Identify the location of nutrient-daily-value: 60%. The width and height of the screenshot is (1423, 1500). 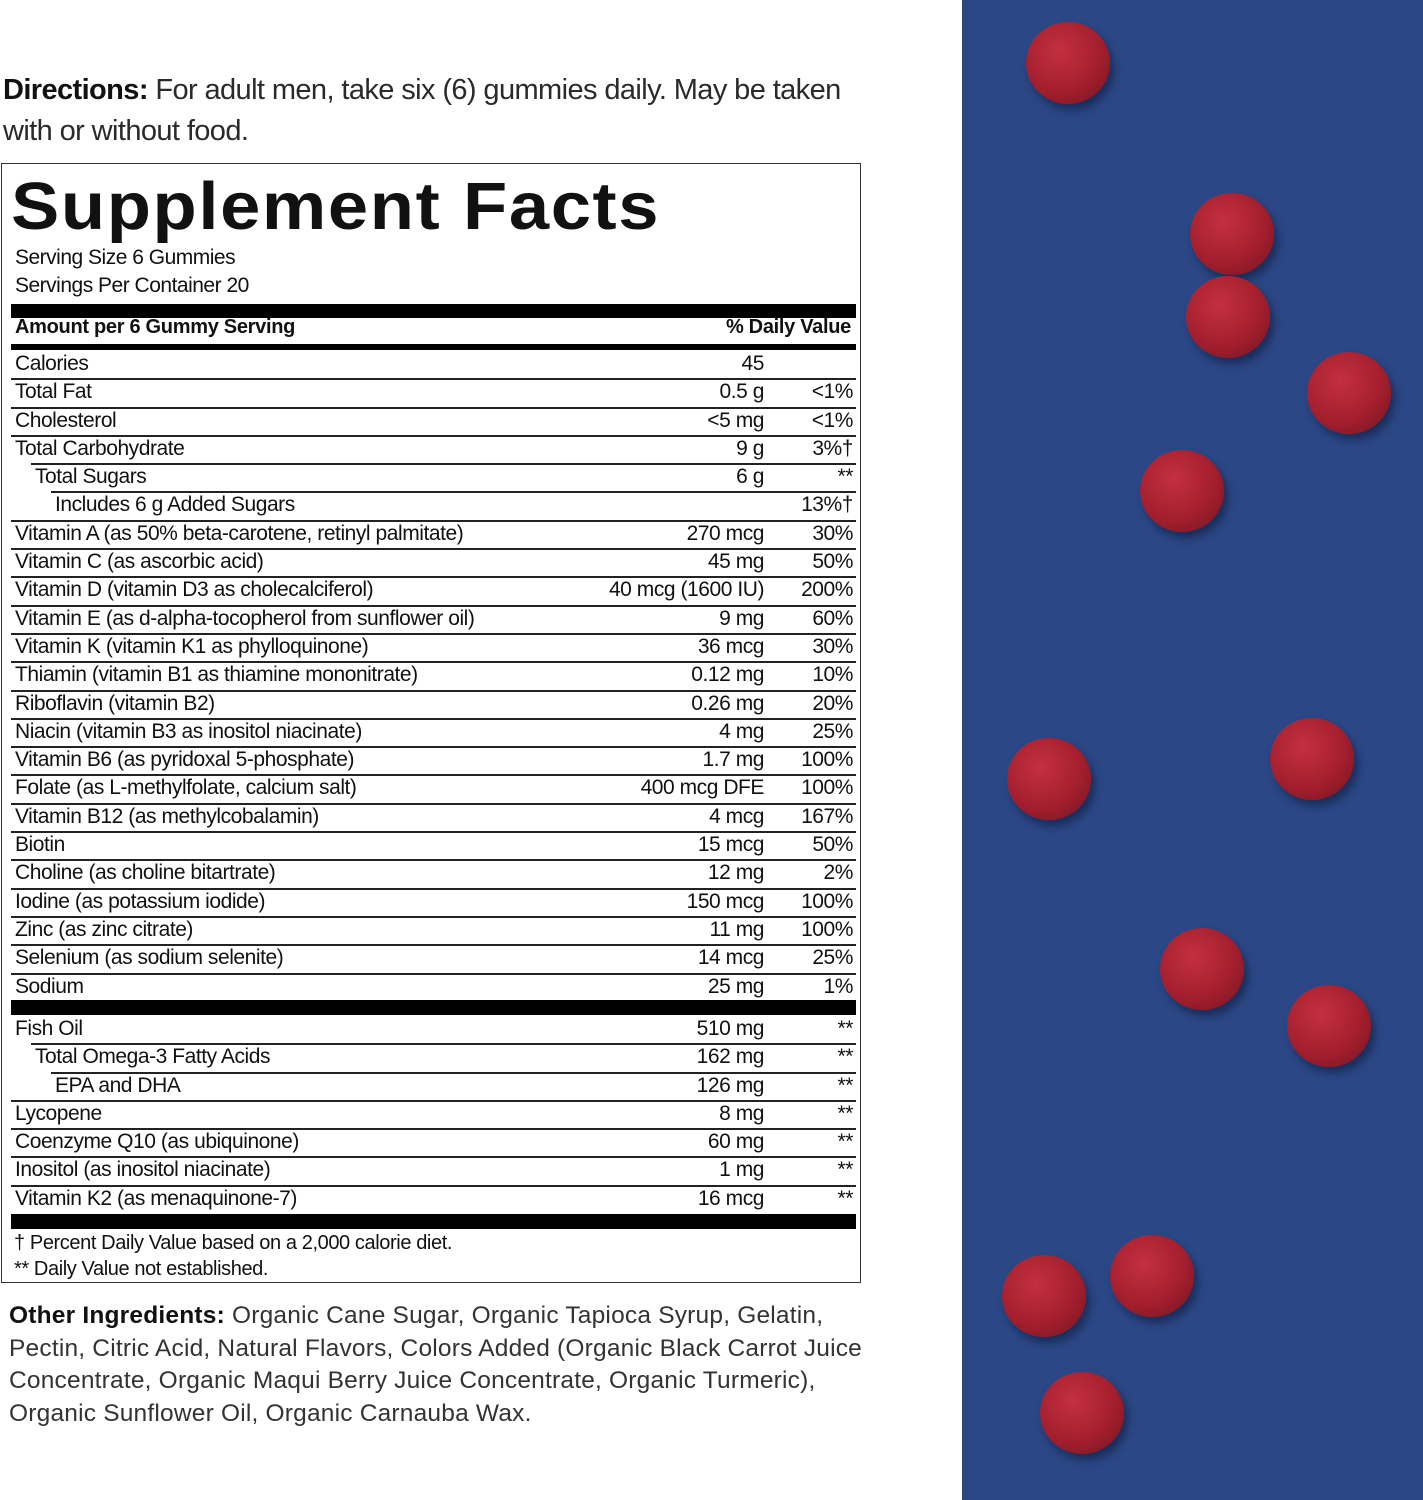
(832, 618).